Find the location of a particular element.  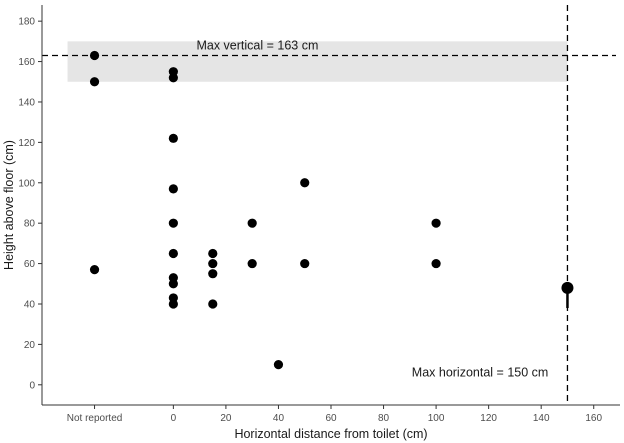

y-tick-label: 0 is located at coordinates (32, 385).